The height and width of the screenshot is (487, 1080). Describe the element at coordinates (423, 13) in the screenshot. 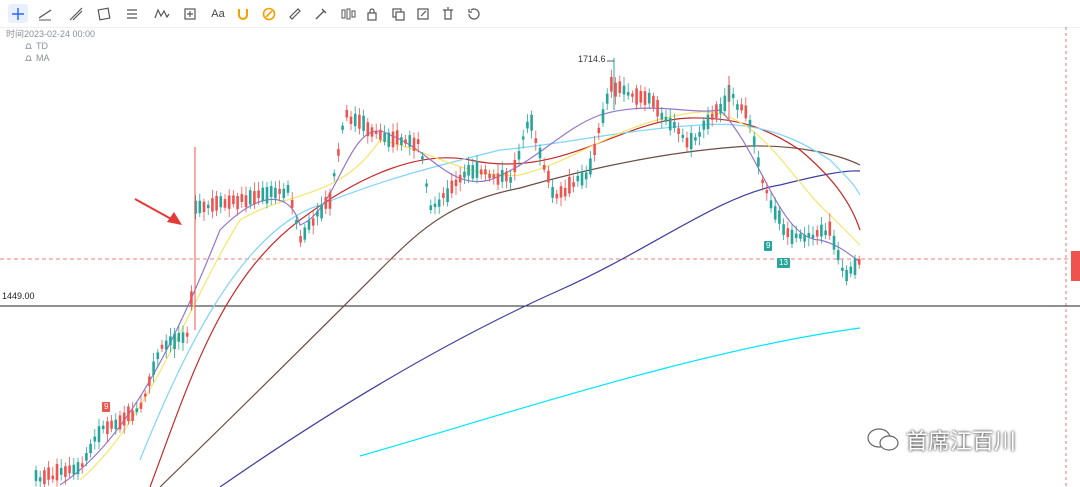

I see `edit-icon` at that location.